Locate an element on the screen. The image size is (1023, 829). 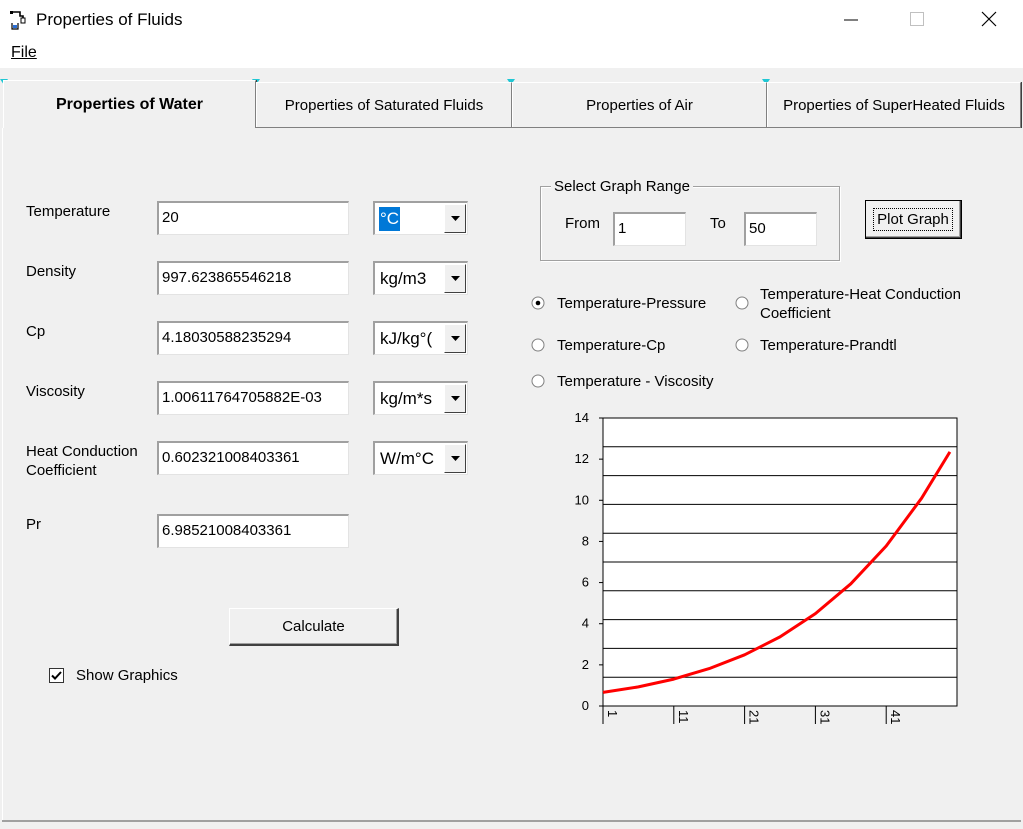
y-tick-label: 14 is located at coordinates (582, 417).